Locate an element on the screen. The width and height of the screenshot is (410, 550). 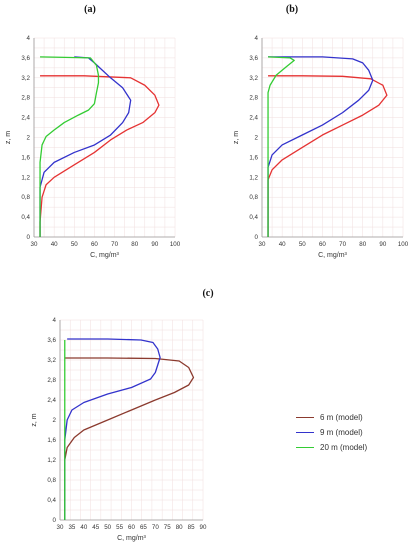
legend-item-6m: 6 m (model) is located at coordinates (351, 417).